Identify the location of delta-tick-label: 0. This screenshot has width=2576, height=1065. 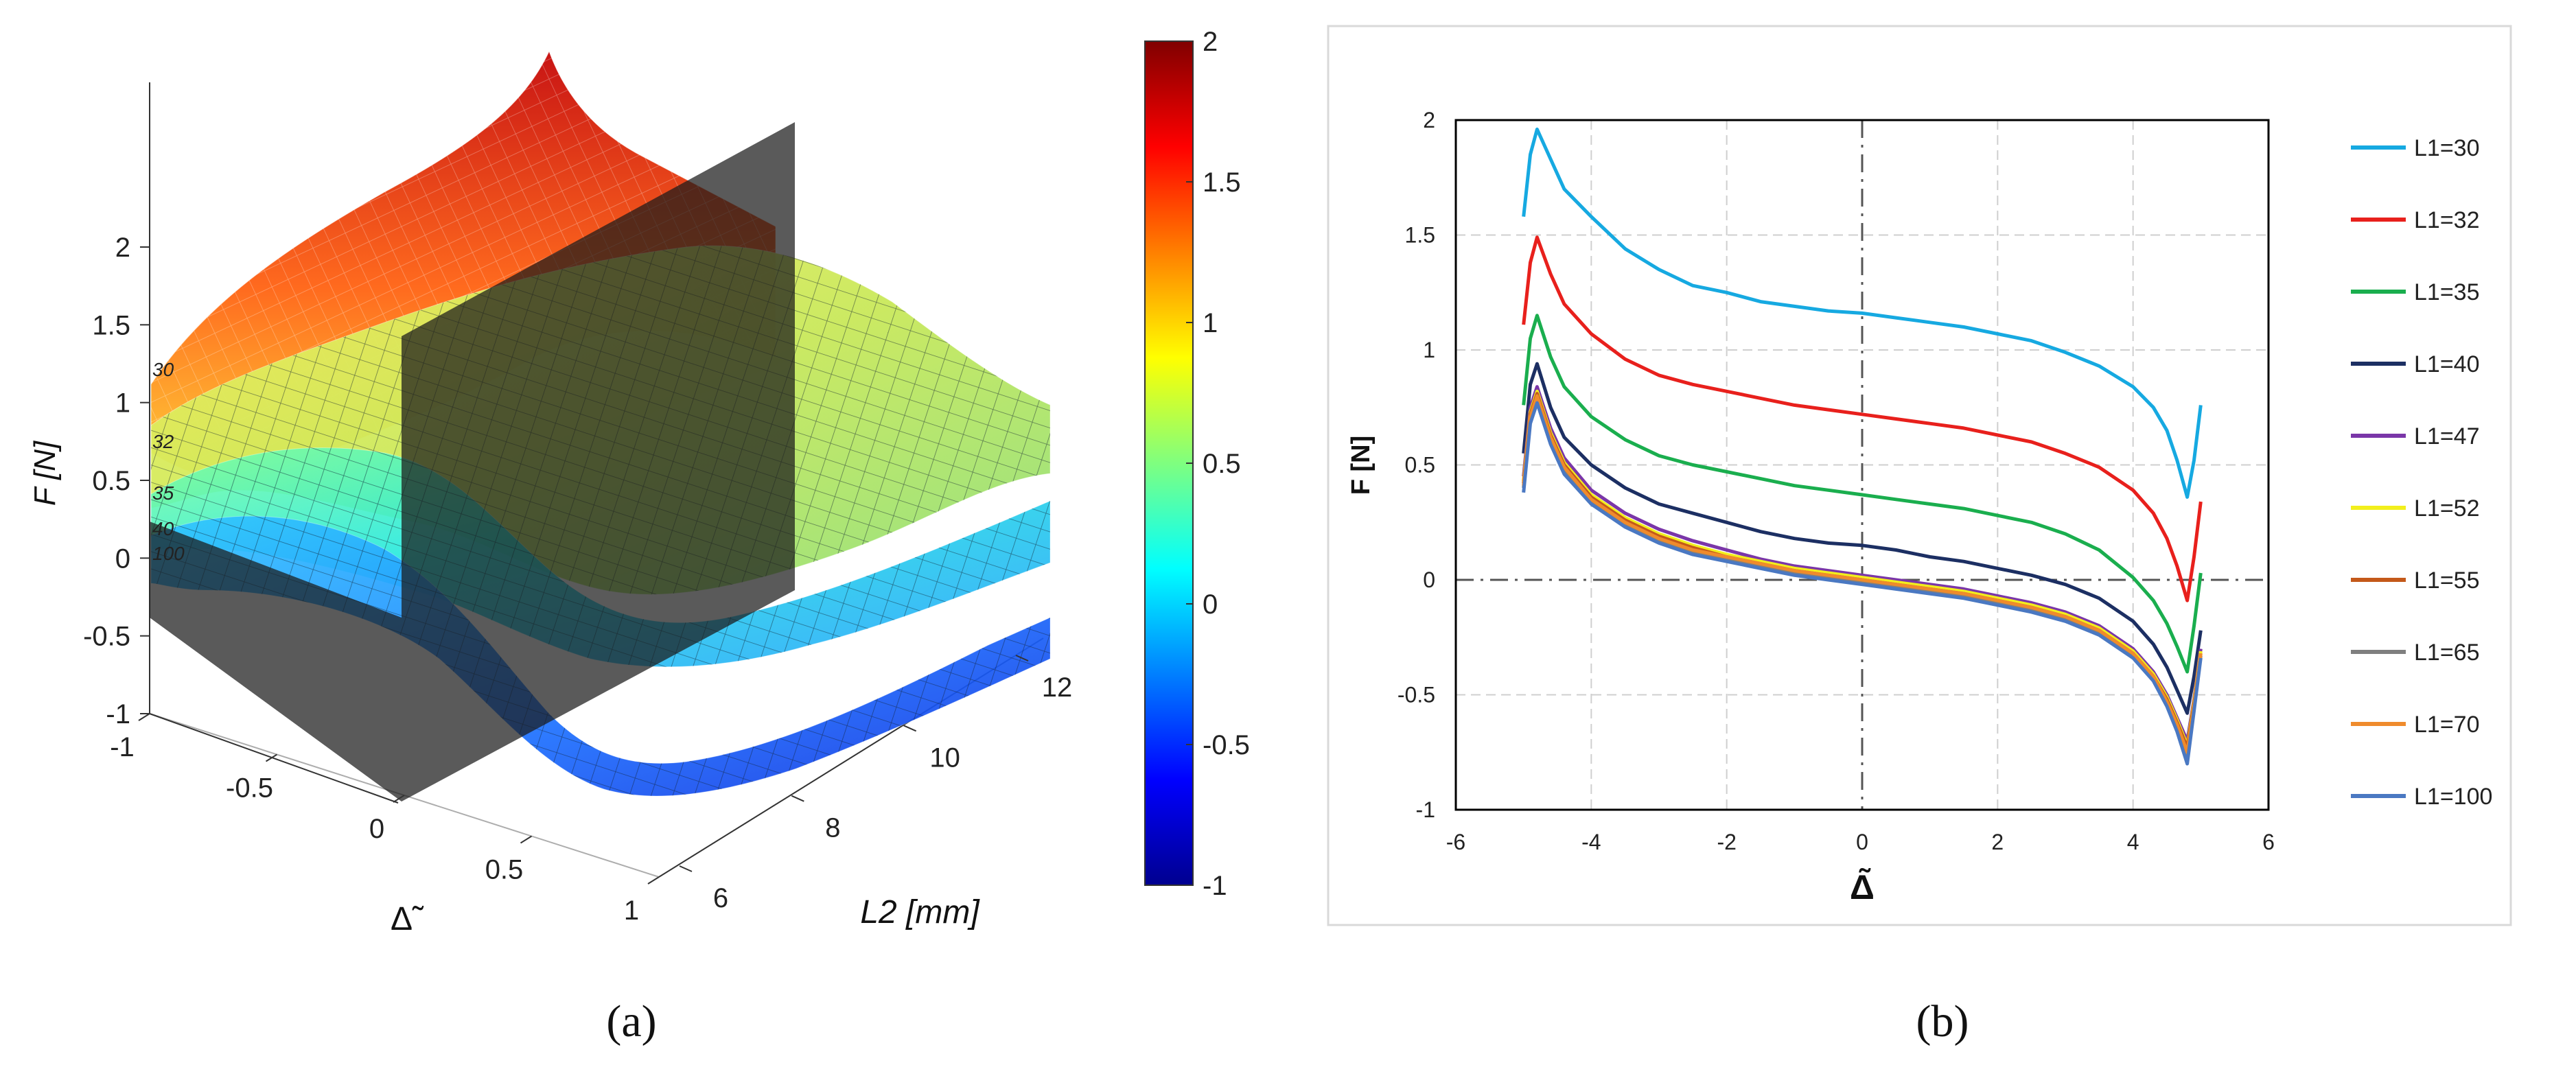
(376, 829).